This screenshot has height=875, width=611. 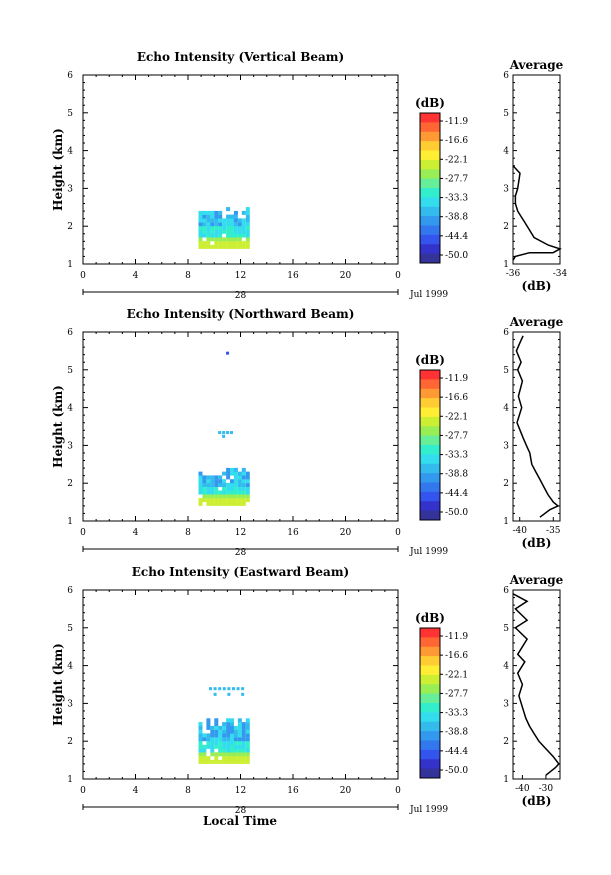 I want to click on average-y-tick-label: 6, so click(x=506, y=76).